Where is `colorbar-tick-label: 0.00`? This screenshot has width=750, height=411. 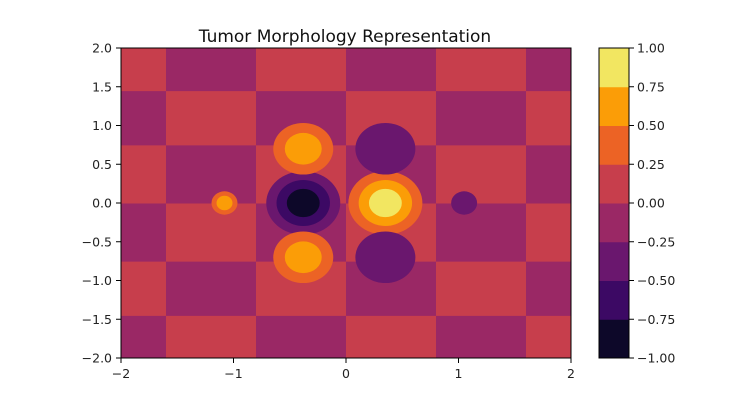
colorbar-tick-label: 0.00 is located at coordinates (651, 203).